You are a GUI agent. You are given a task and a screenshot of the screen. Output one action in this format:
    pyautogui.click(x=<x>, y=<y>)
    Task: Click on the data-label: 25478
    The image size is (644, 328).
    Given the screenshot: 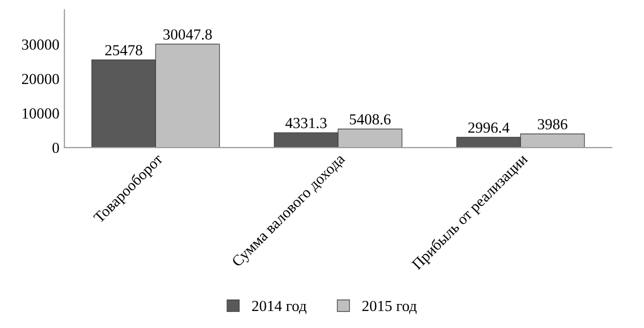 What is the action you would take?
    pyautogui.click(x=123, y=50)
    